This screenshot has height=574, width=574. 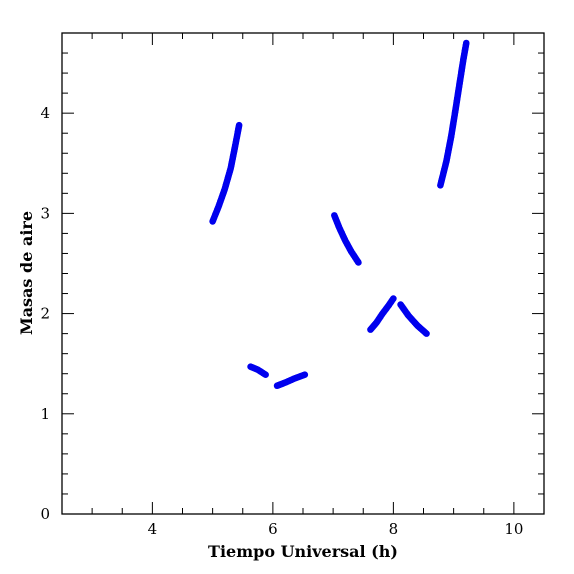 I want to click on x-axis-label: Tiempo Universal (h), so click(x=303, y=551).